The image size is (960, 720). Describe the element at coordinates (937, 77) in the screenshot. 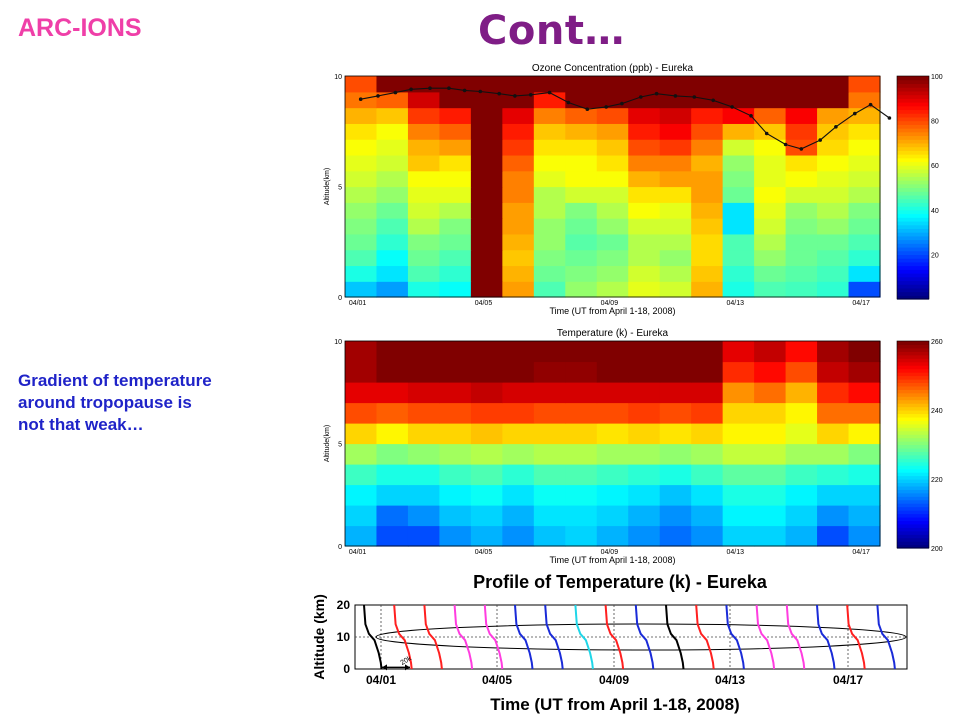

I see `colorbar-tick-label: 100` at that location.